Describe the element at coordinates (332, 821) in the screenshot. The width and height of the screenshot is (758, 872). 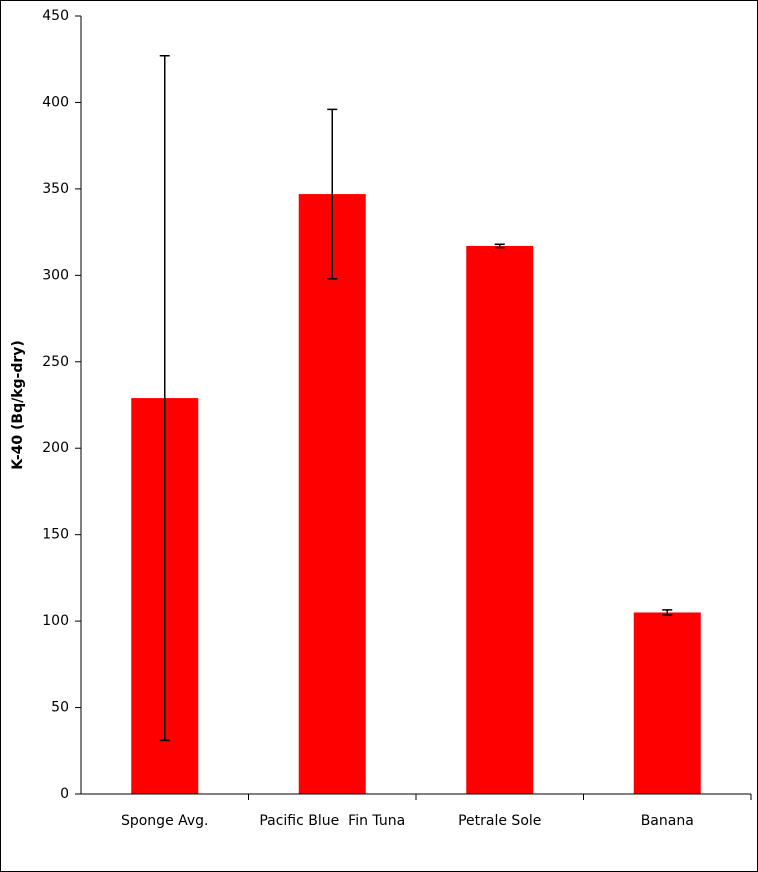
I see `x-tick-label: Pacific Blue Fin Tuna` at that location.